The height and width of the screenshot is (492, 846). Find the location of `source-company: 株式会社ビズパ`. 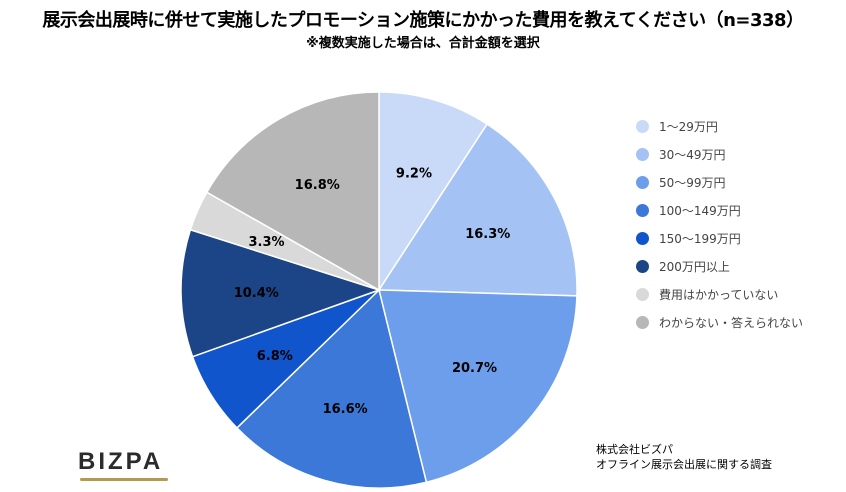

source-company: 株式会社ビズパ is located at coordinates (634, 449).